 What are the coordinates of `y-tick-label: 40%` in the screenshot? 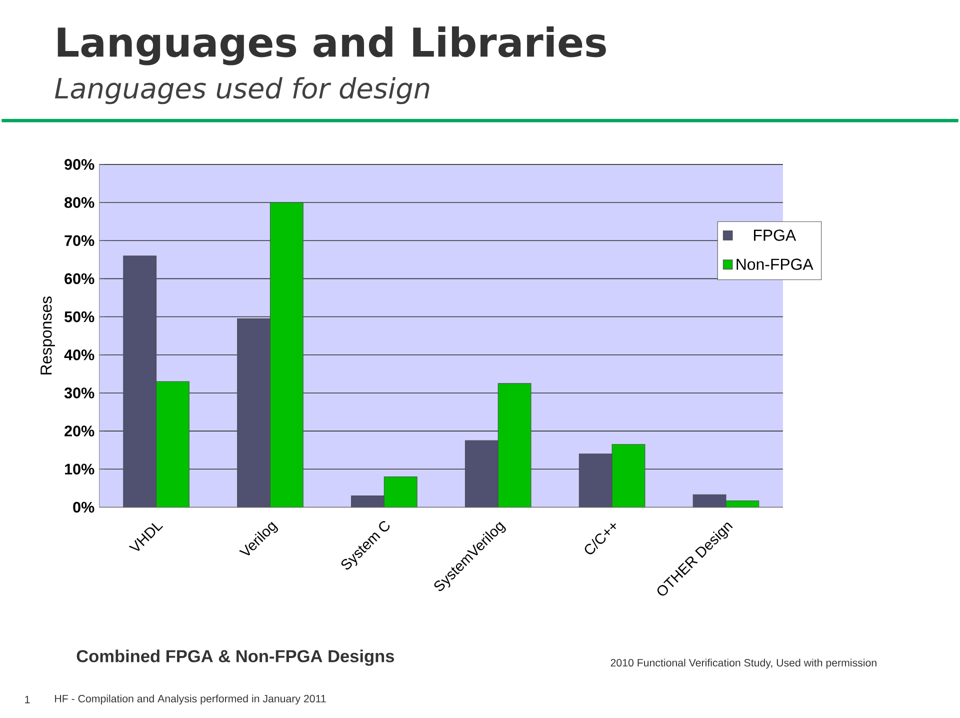 It's located at (79, 355).